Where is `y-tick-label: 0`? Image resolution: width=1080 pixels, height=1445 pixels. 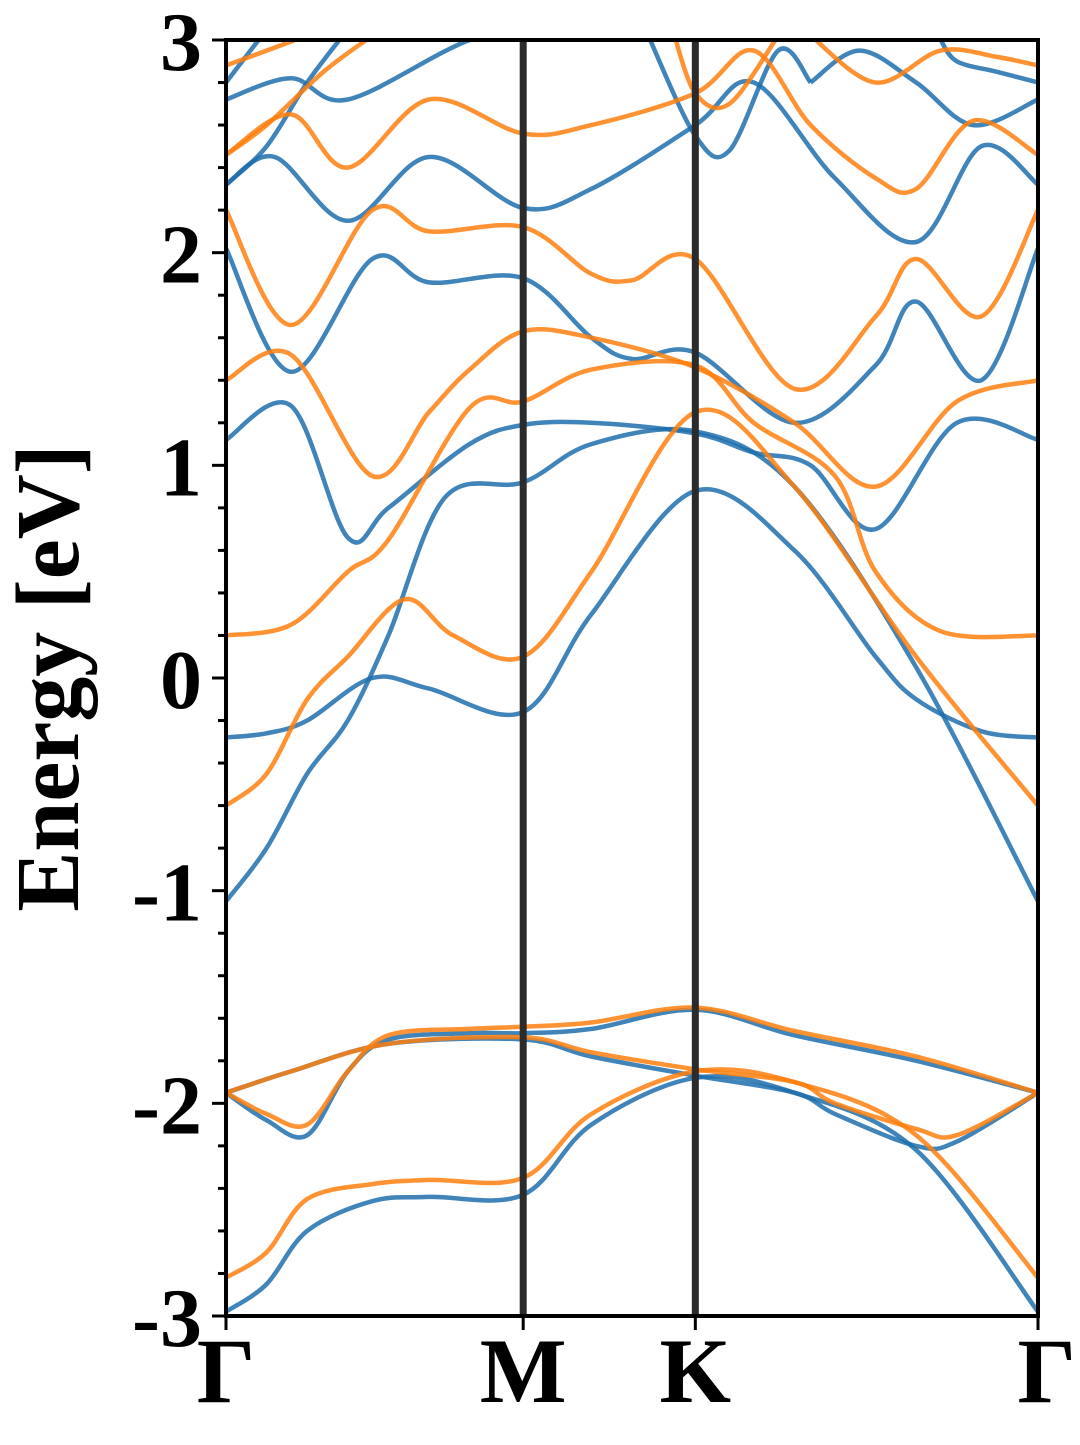
y-tick-label: 0 is located at coordinates (181, 680).